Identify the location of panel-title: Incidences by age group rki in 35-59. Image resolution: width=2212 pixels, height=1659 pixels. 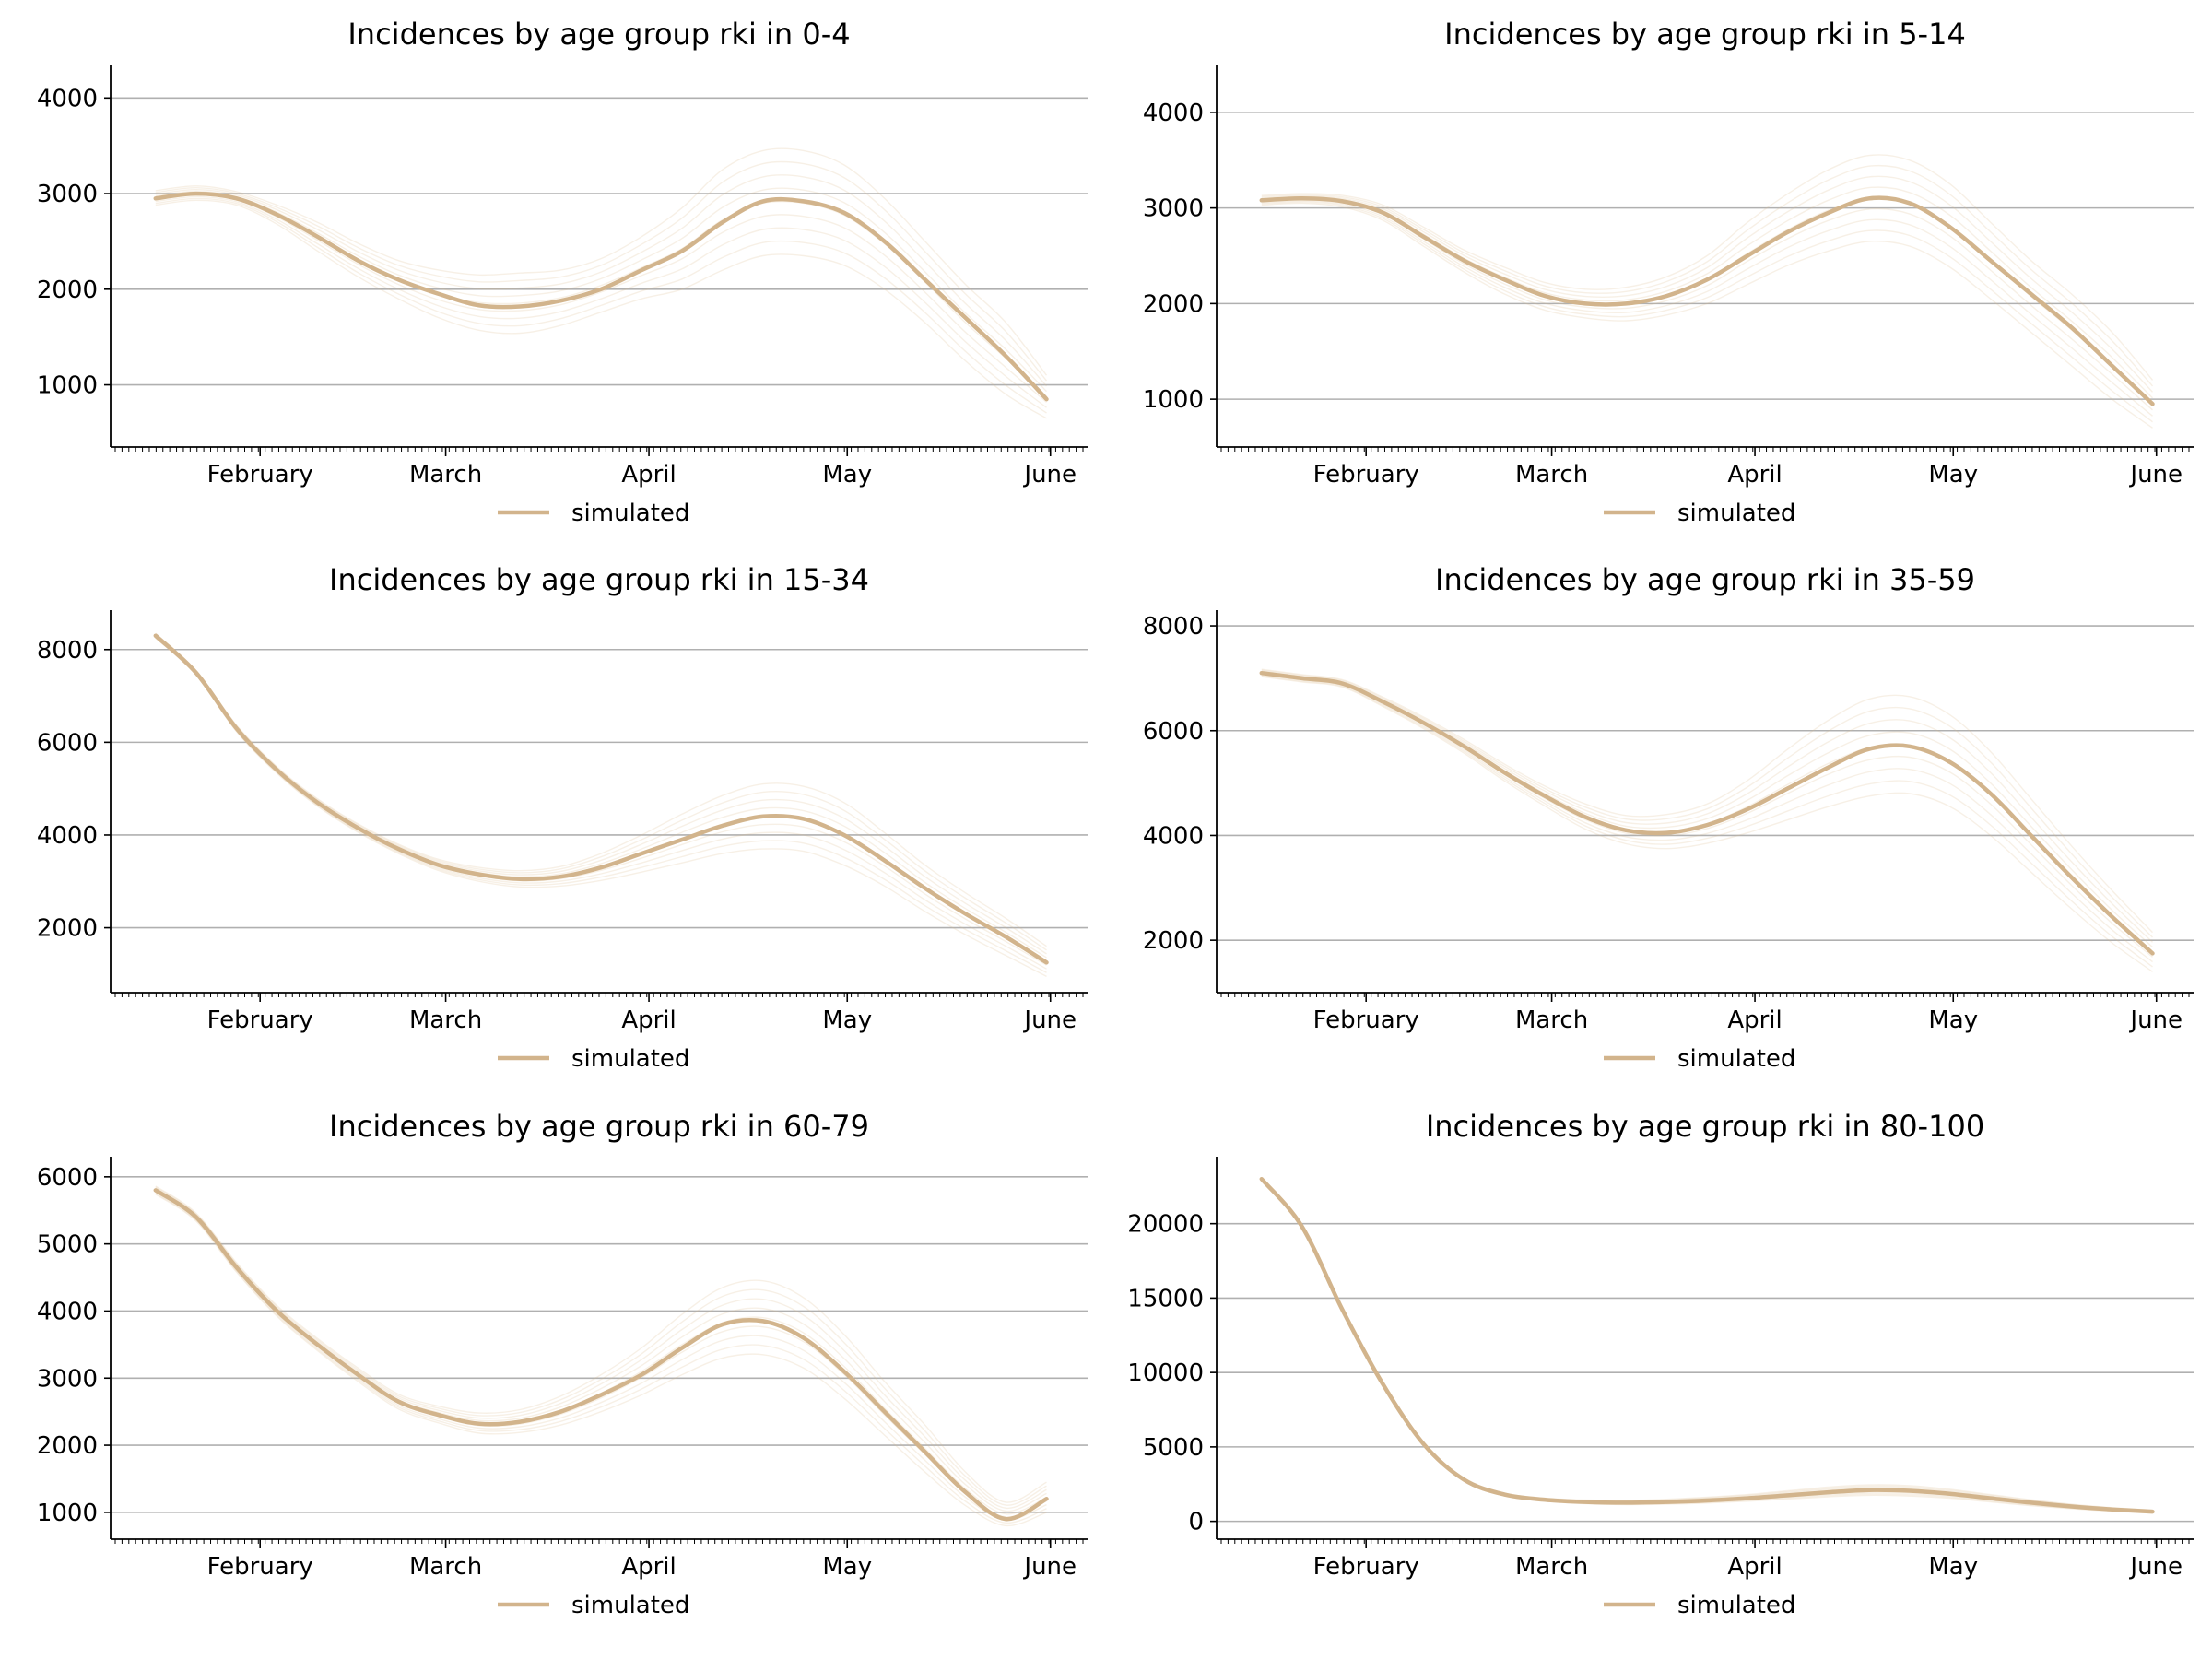
(1705, 579).